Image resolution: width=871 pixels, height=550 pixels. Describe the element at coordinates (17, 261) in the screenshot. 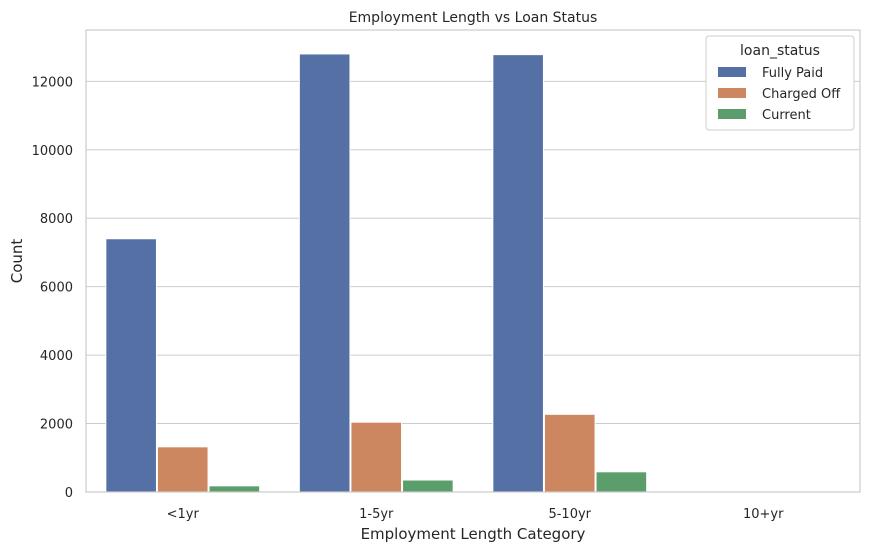

I see `y-axis-label: Count` at that location.